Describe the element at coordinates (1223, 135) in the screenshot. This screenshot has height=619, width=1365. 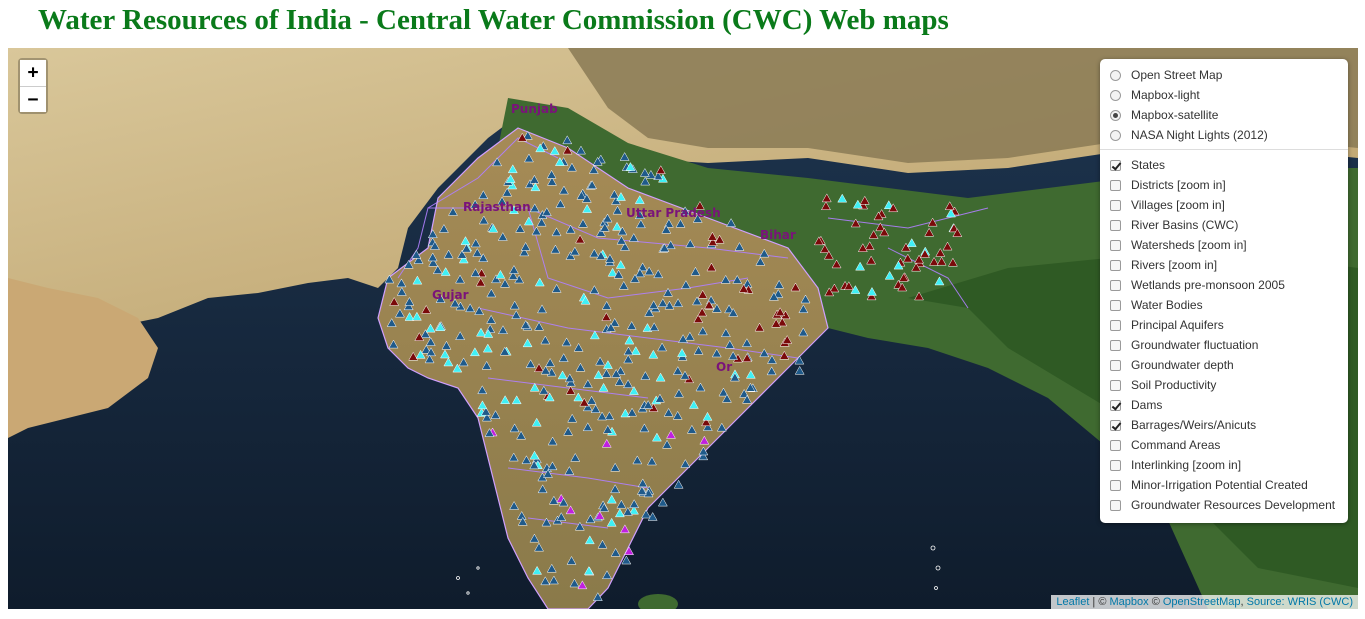
I see `base-layer-option: NASA Night Lights (2012)` at that location.